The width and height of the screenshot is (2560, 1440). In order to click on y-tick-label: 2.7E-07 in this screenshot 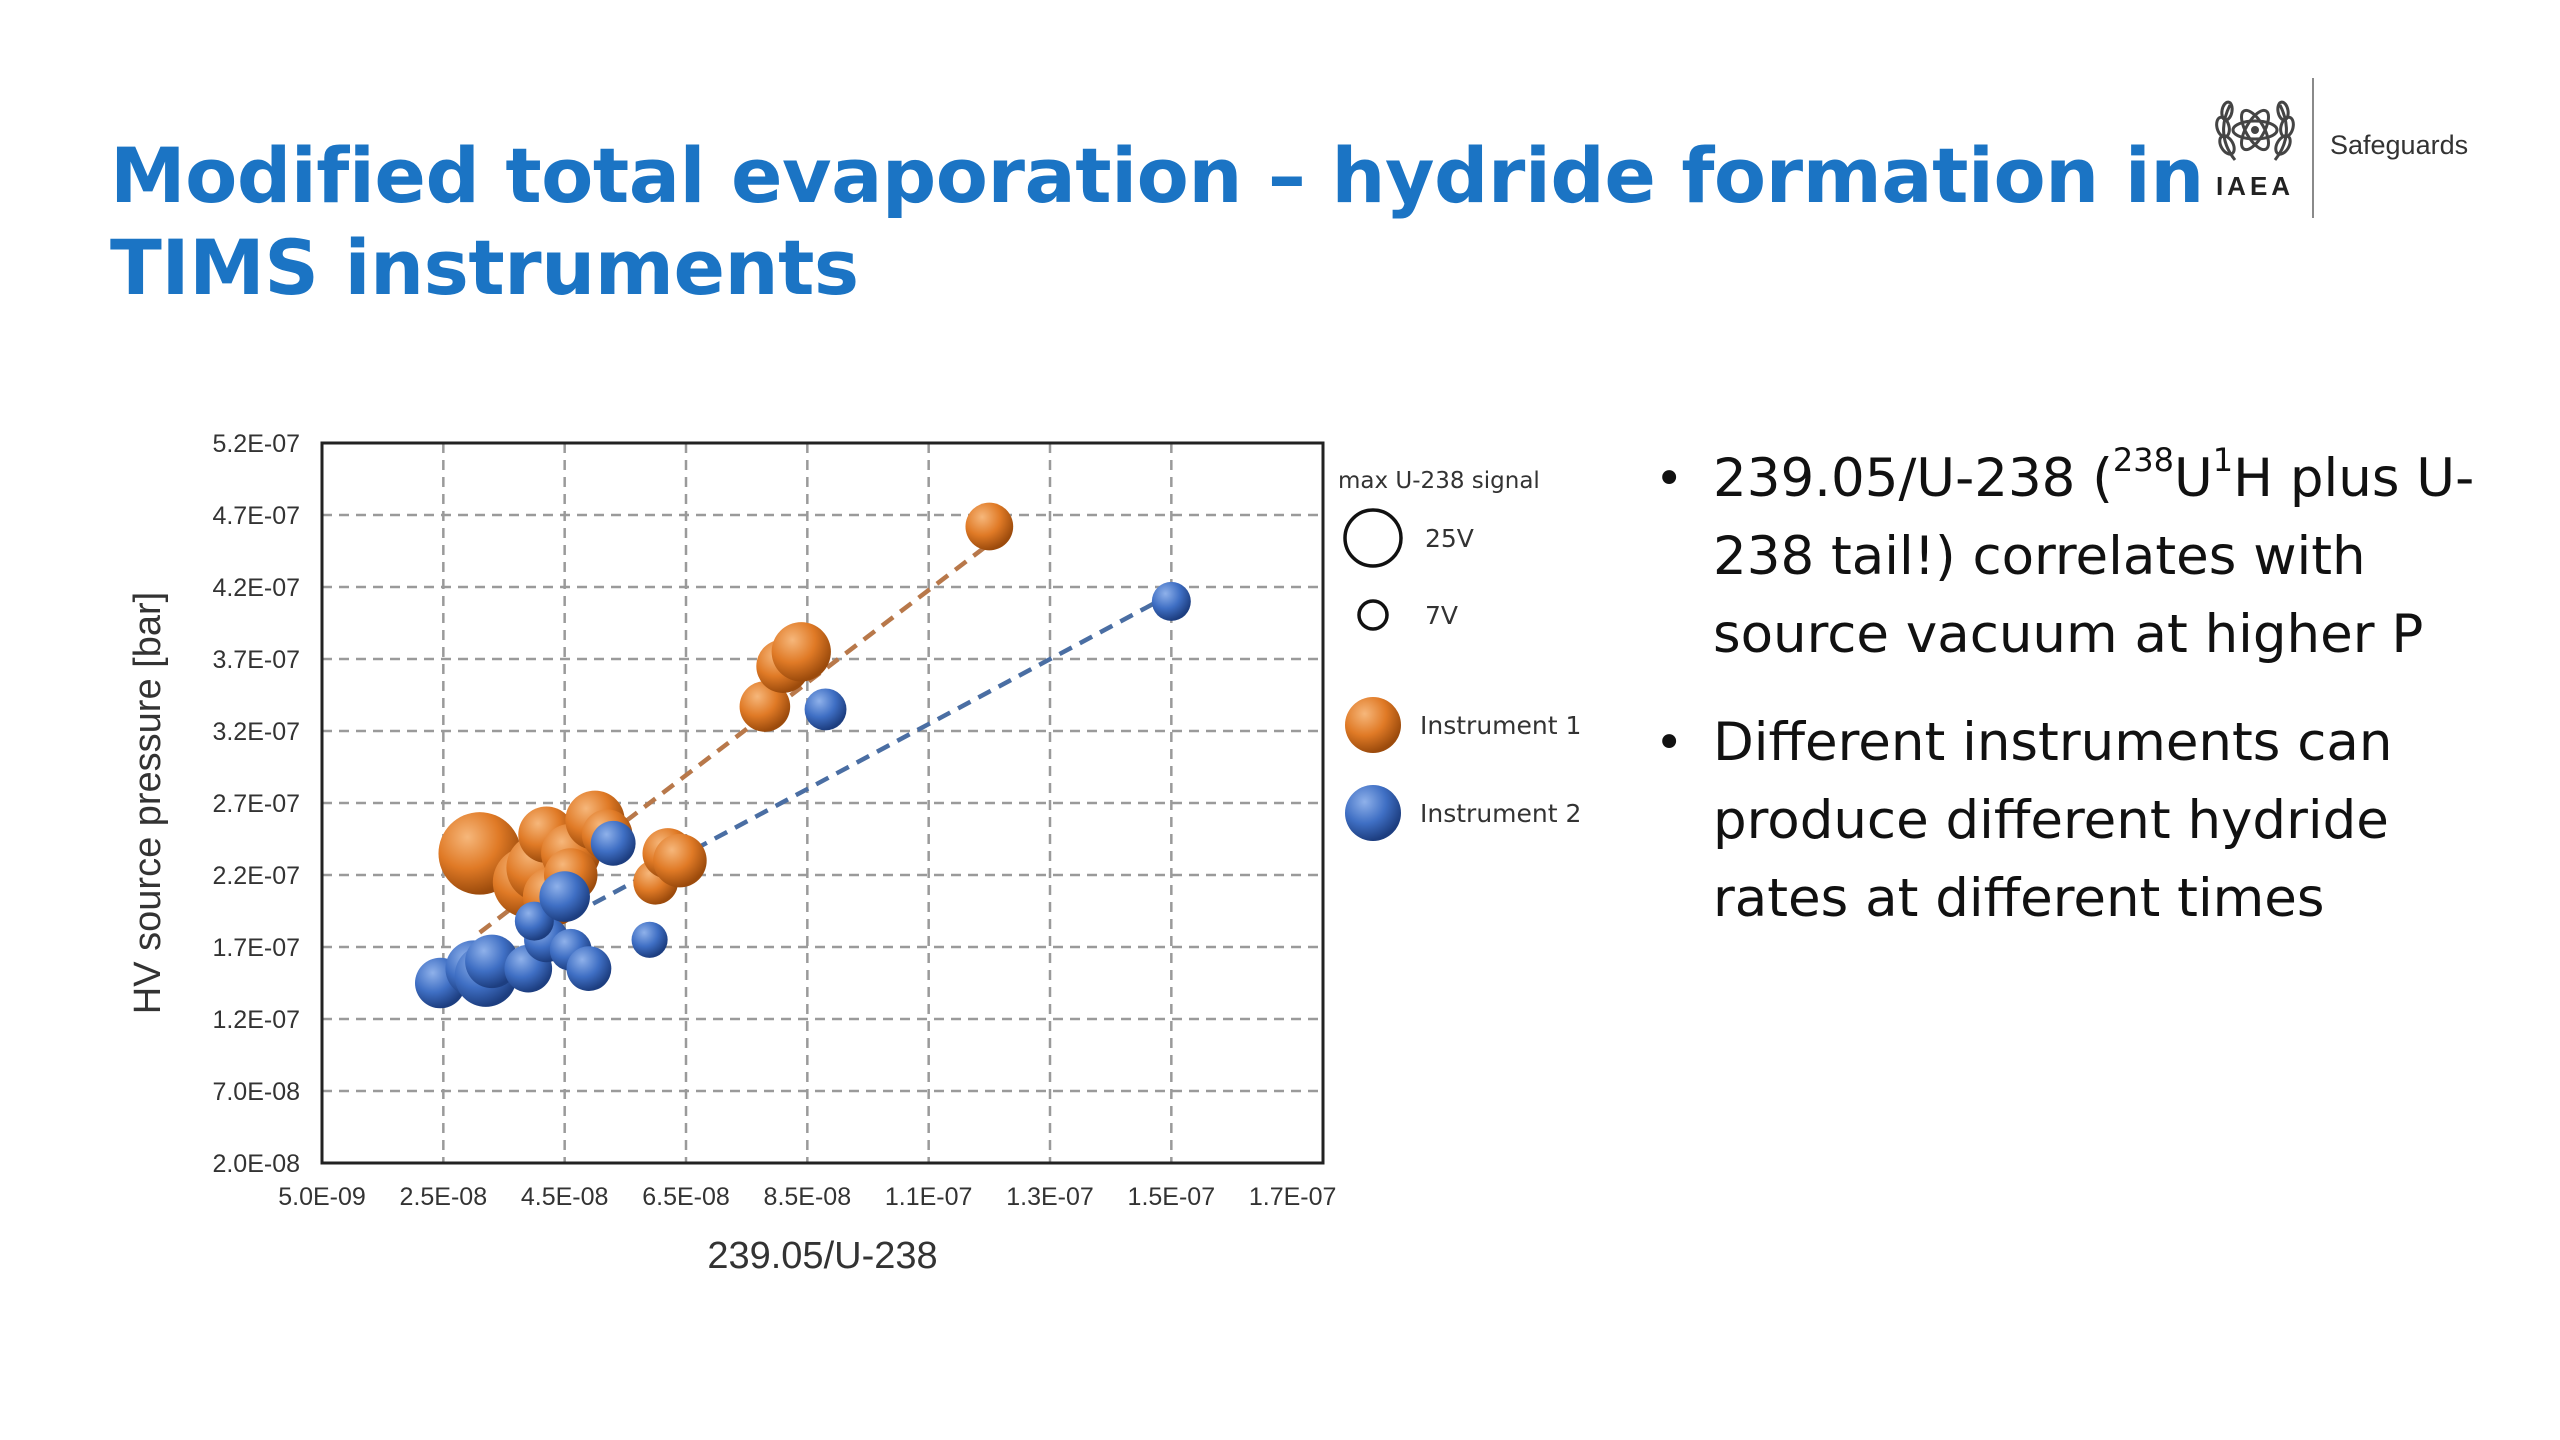, I will do `click(256, 804)`.